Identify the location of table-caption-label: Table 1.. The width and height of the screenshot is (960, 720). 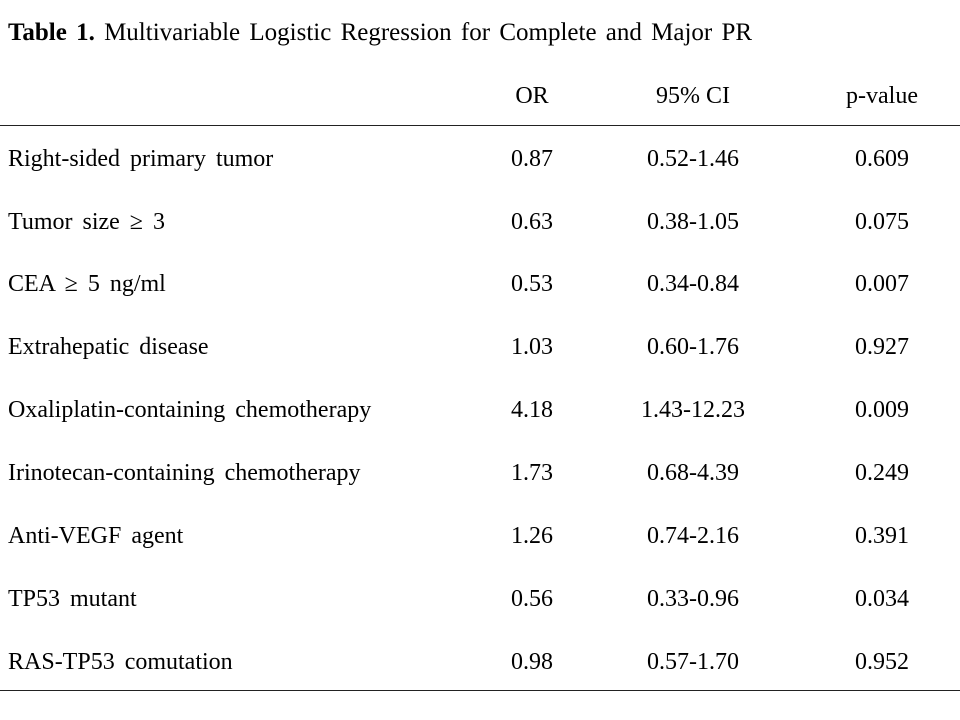
(51, 32).